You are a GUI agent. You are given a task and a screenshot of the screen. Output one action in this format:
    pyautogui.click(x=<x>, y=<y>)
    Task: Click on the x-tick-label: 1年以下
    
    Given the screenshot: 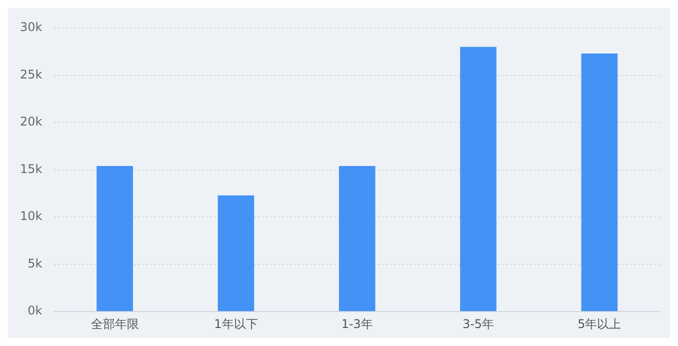 What is the action you would take?
    pyautogui.click(x=236, y=323)
    